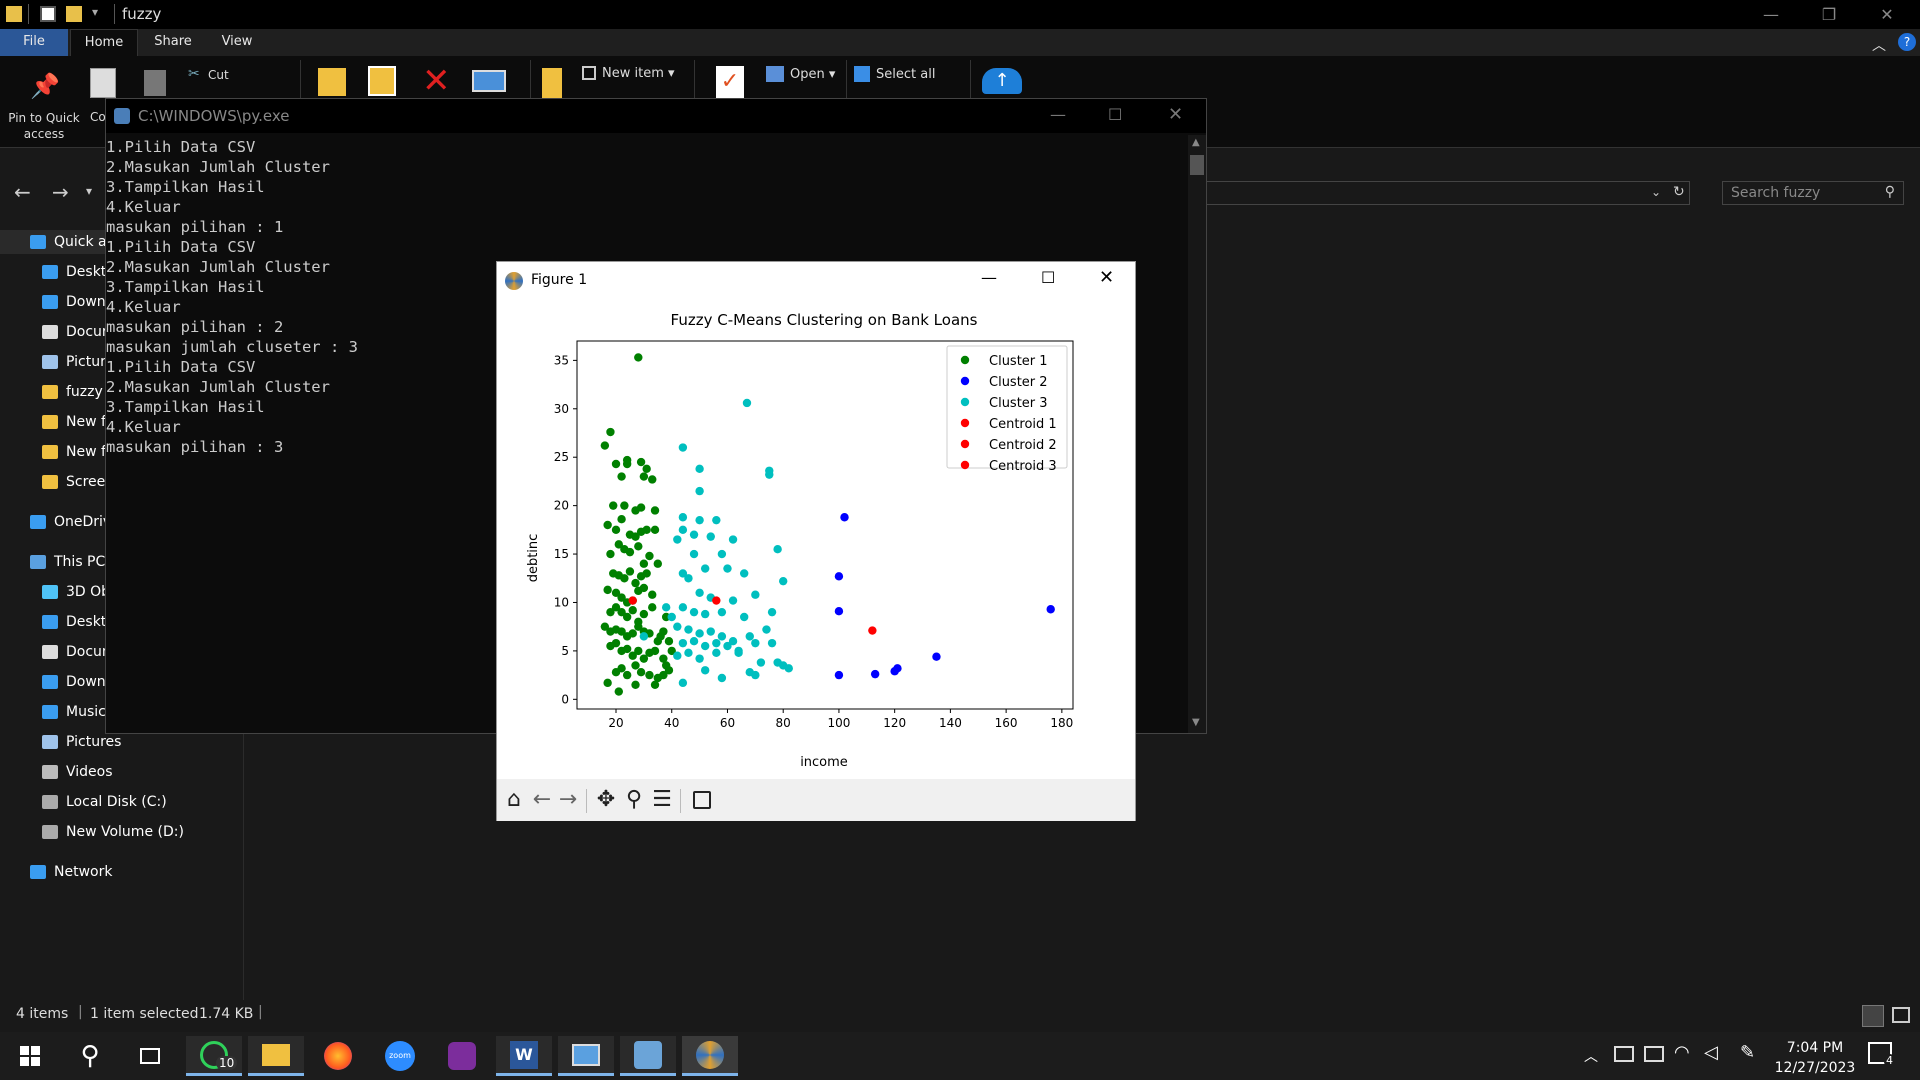 This screenshot has width=1920, height=1080. Describe the element at coordinates (173, 41) in the screenshot. I see `tab-share: Share` at that location.